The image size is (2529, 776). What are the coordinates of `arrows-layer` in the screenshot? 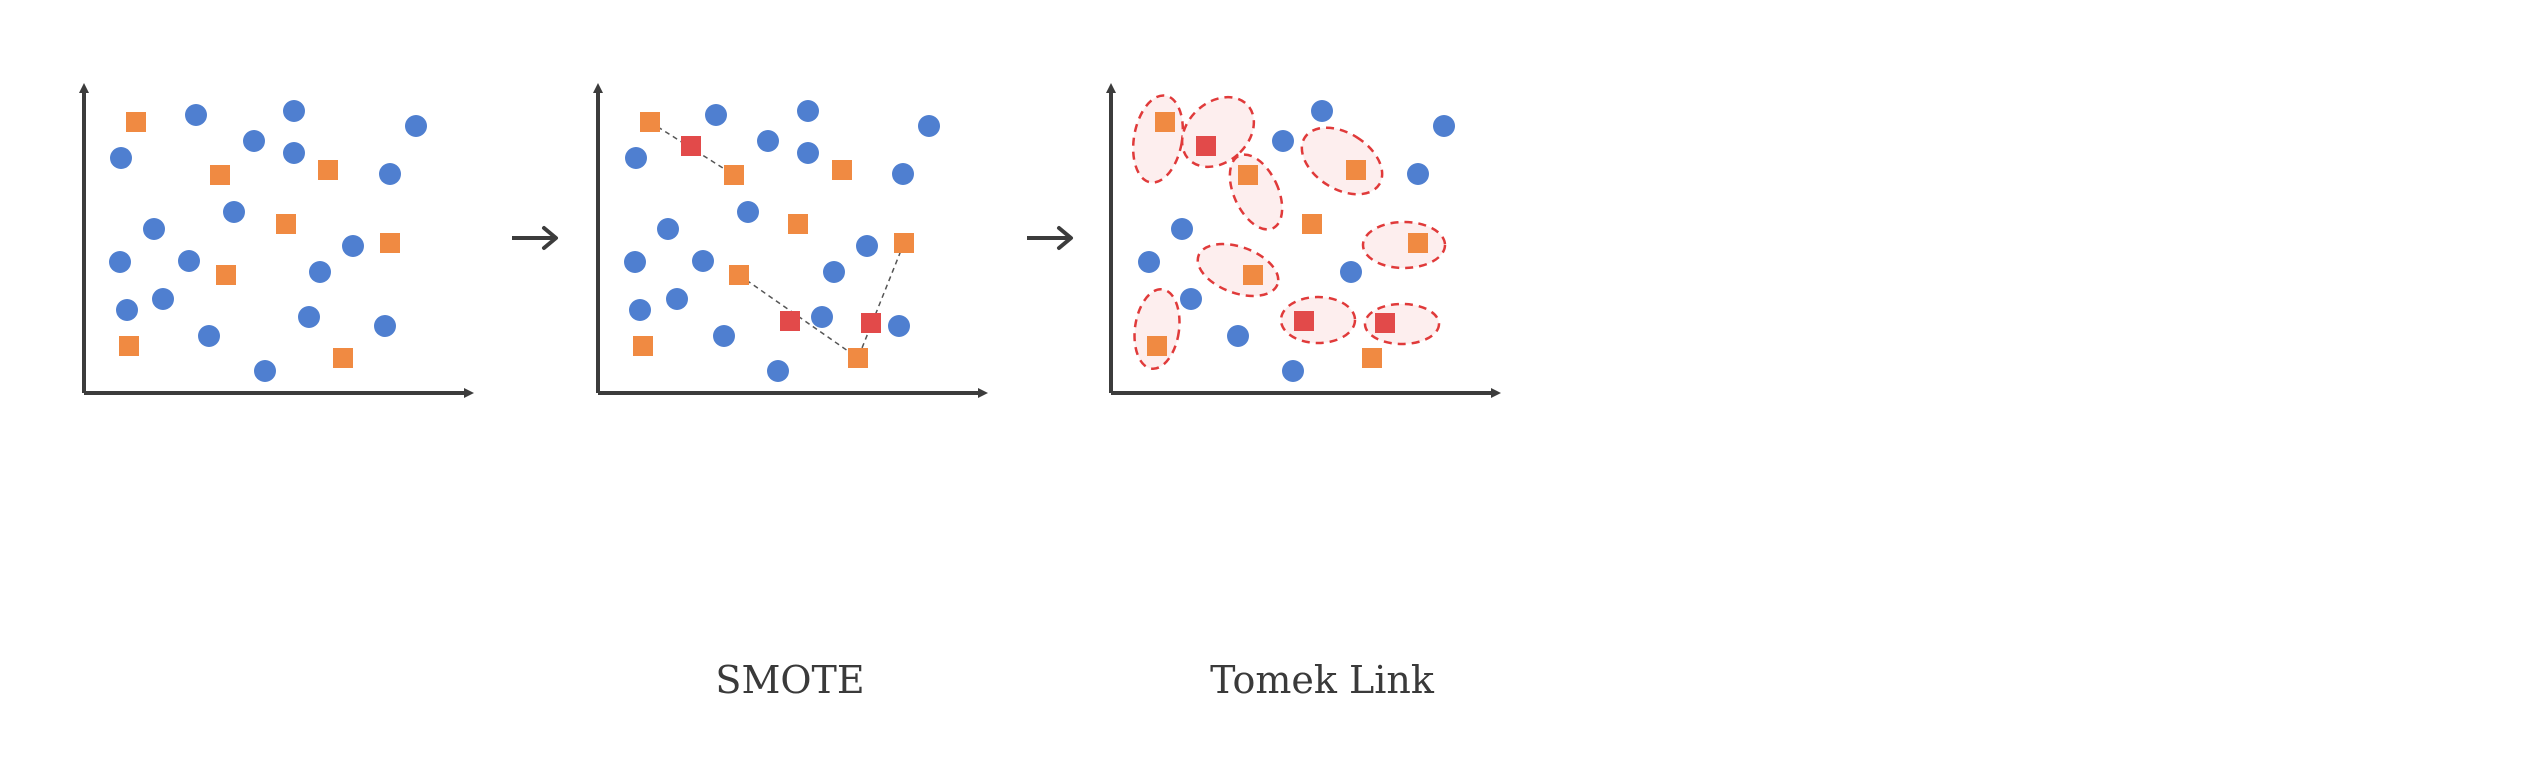 It's located at (792, 238).